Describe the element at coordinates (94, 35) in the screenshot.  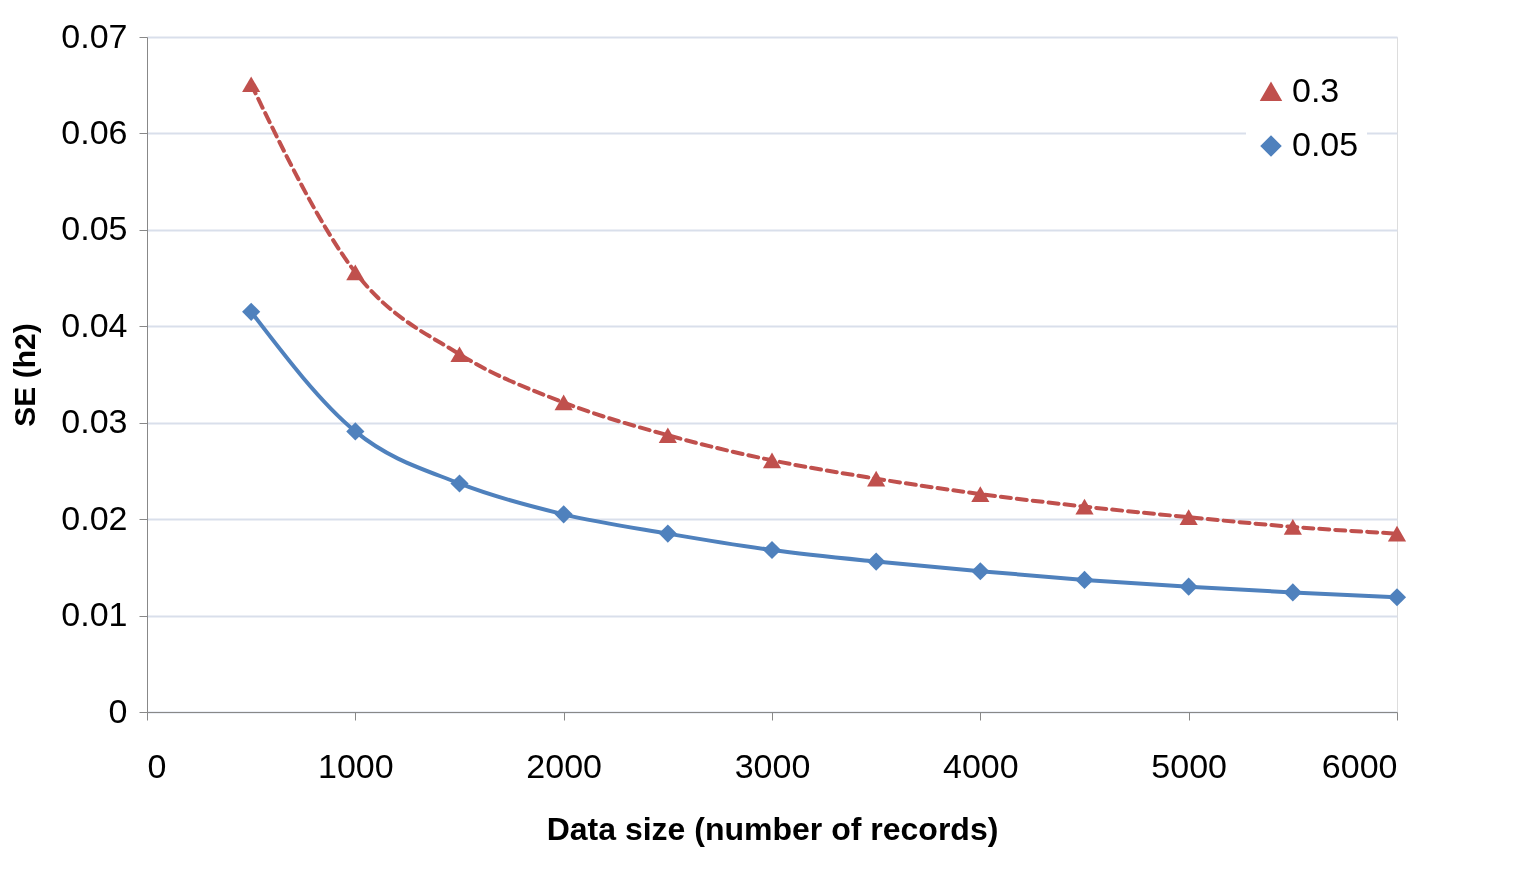
I see `y-tick-label: 0.07` at that location.